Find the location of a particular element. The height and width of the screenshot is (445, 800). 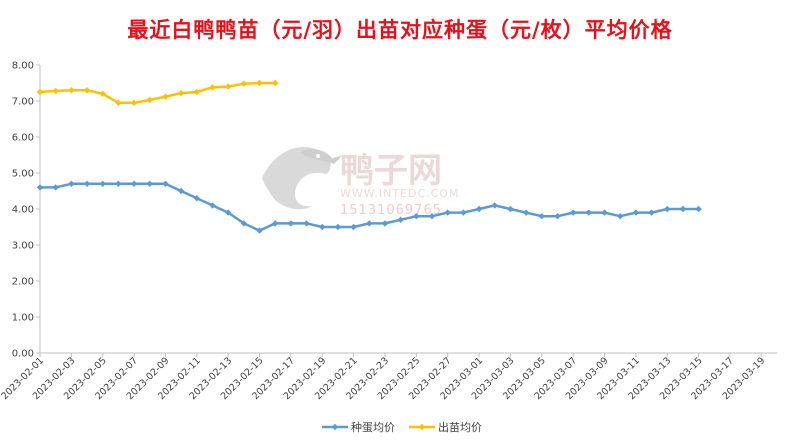

y-tick-label: 3.00 is located at coordinates (23, 246).